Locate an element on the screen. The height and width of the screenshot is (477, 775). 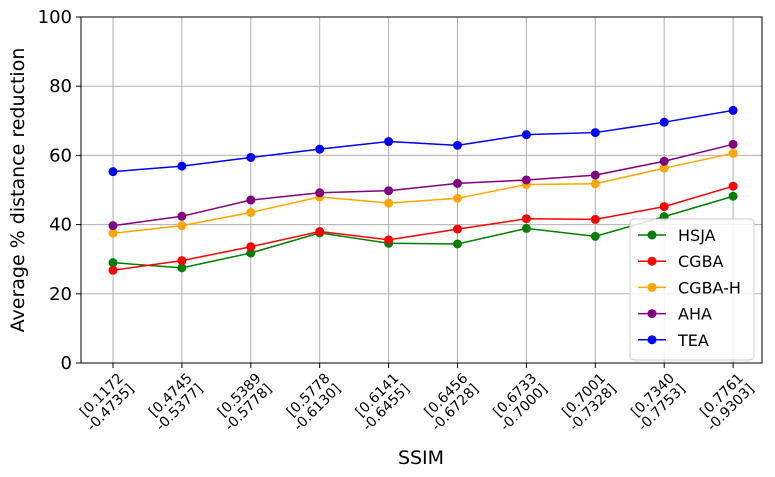
legend-label: HSJA is located at coordinates (697, 235).